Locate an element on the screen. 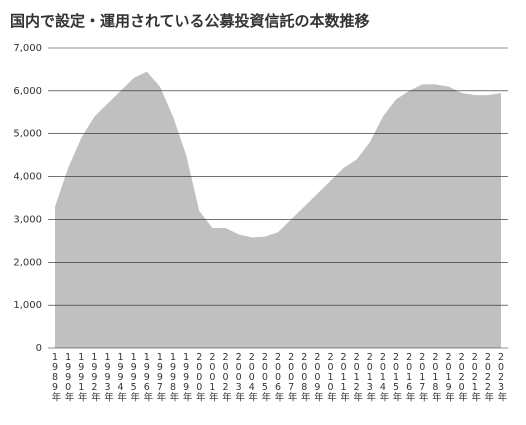 Image resolution: width=526 pixels, height=425 pixels. x-tick-label: 2018年 is located at coordinates (436, 377).